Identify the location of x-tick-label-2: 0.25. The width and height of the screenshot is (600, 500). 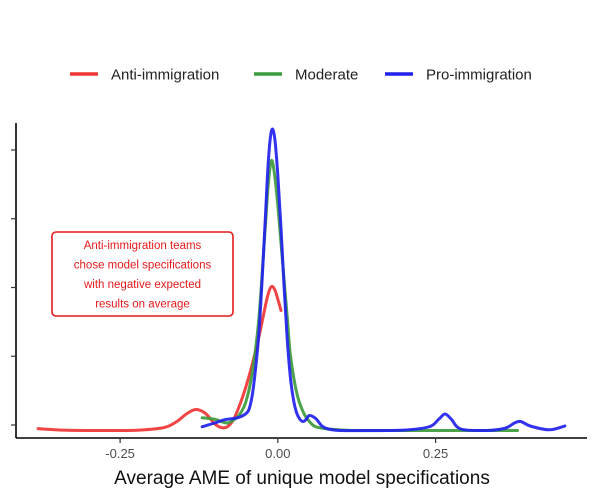
(435, 453).